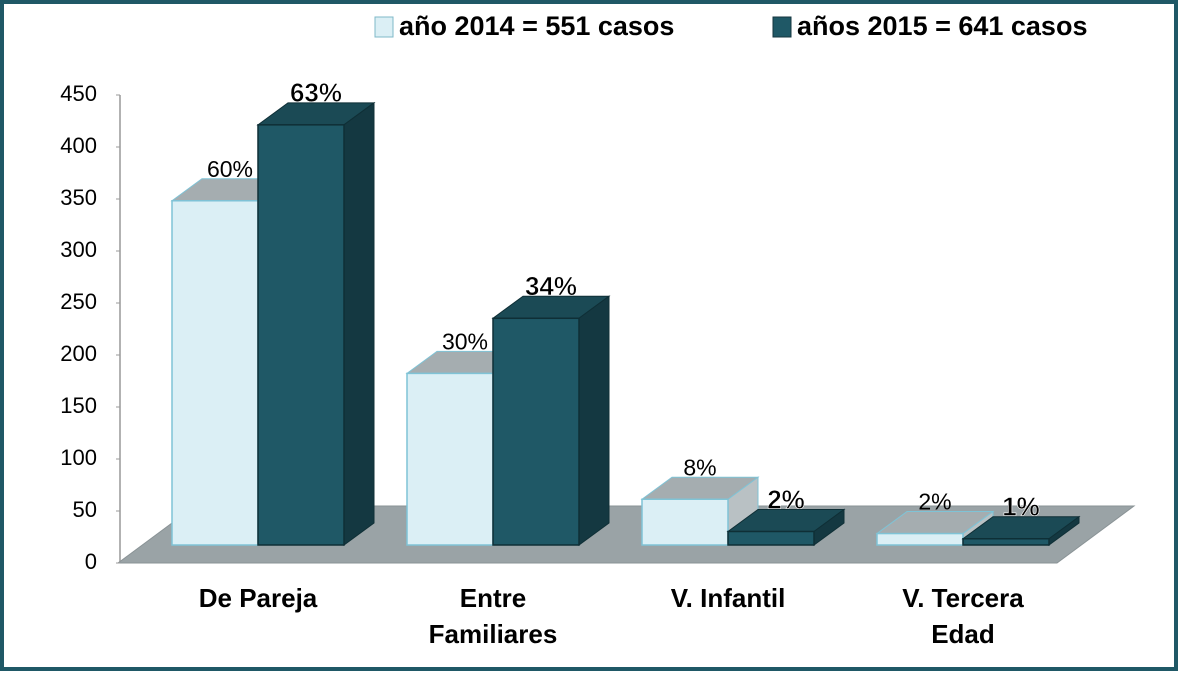 Image resolution: width=1178 pixels, height=676 pixels. What do you see at coordinates (493, 634) in the screenshot?
I see `x-tick-line: Familiares` at bounding box center [493, 634].